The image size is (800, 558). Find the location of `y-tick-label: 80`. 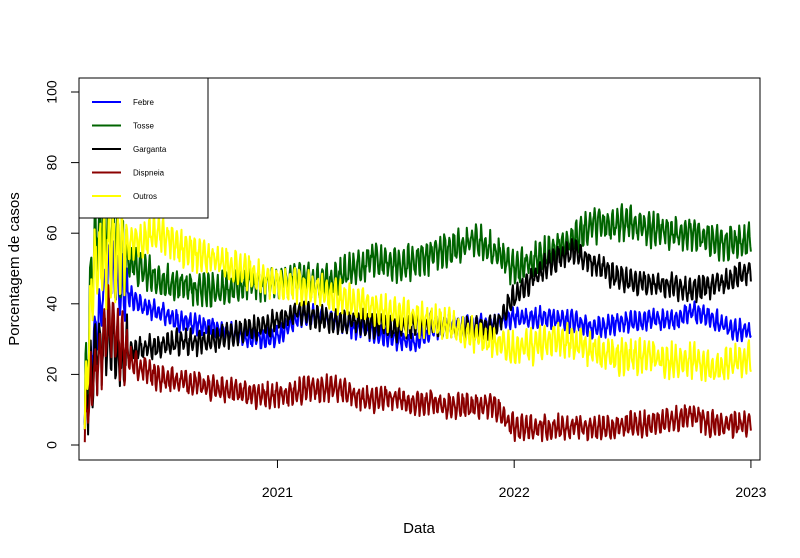

y-tick-label: 80 is located at coordinates (52, 163).